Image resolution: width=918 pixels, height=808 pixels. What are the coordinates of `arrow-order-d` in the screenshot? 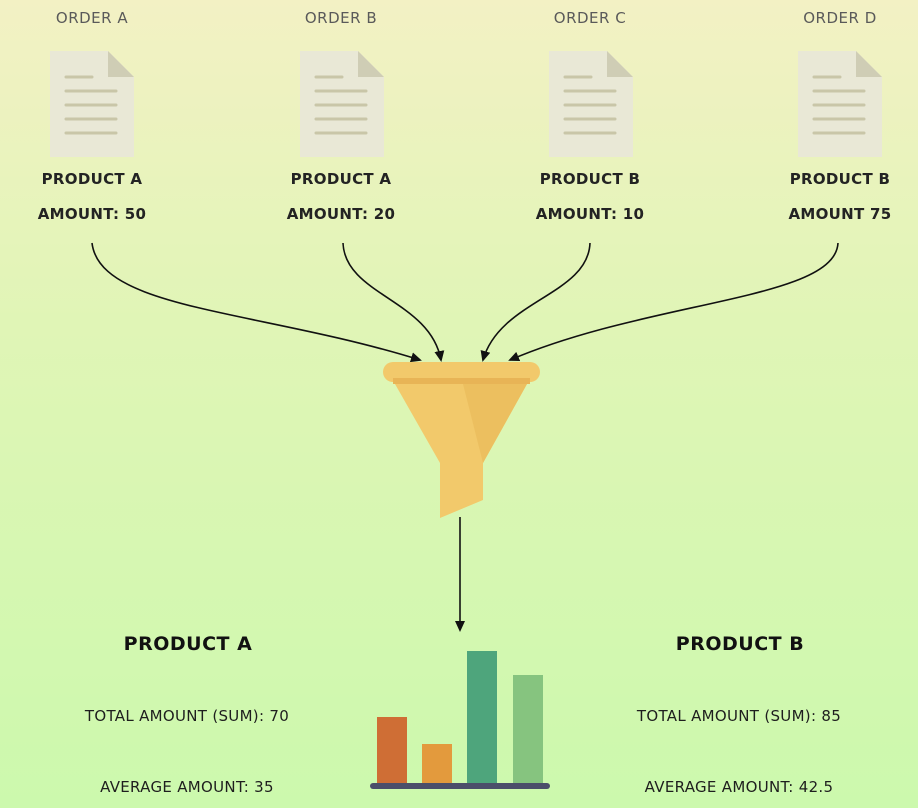 It's located at (673, 302).